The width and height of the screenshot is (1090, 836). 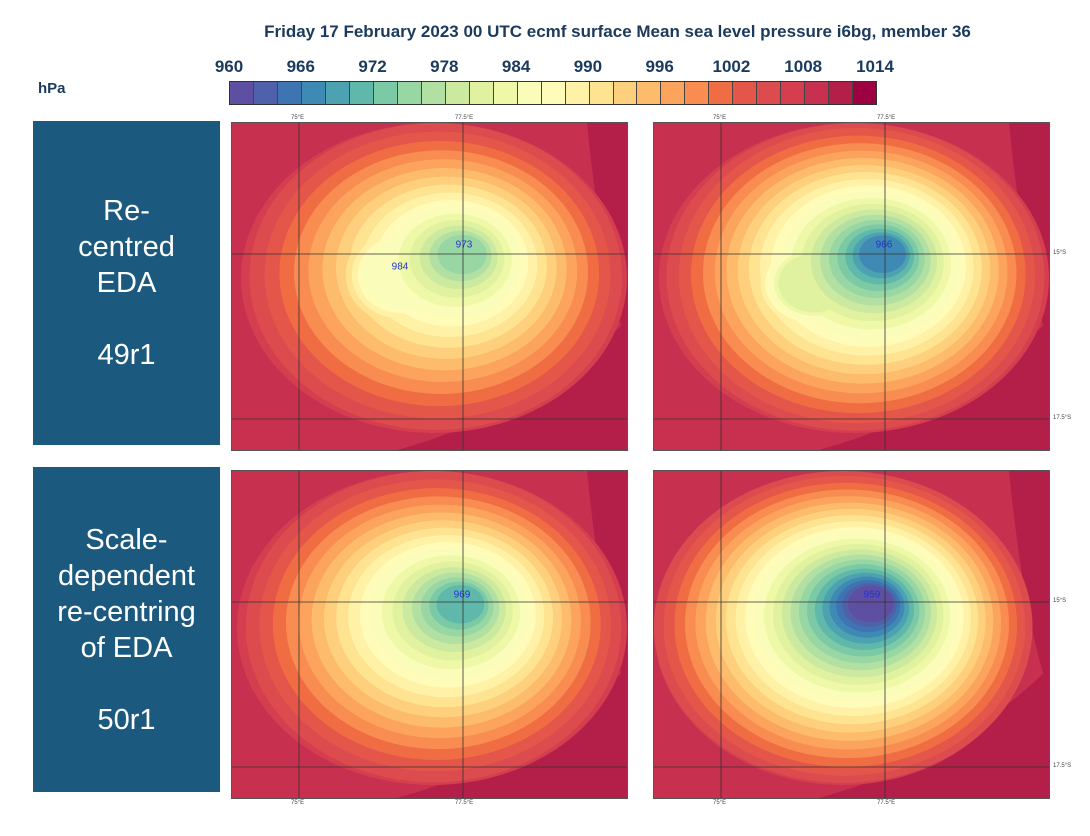 What do you see at coordinates (464, 245) in the screenshot?
I see `pressure-minimum-label: 973` at bounding box center [464, 245].